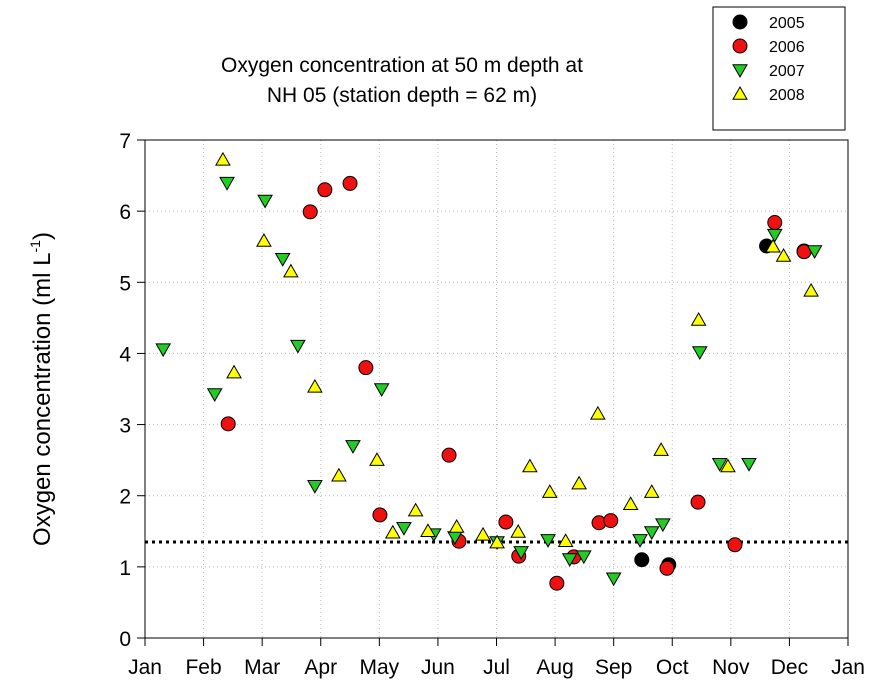  I want to click on y-tick-label: 7, so click(125, 141).